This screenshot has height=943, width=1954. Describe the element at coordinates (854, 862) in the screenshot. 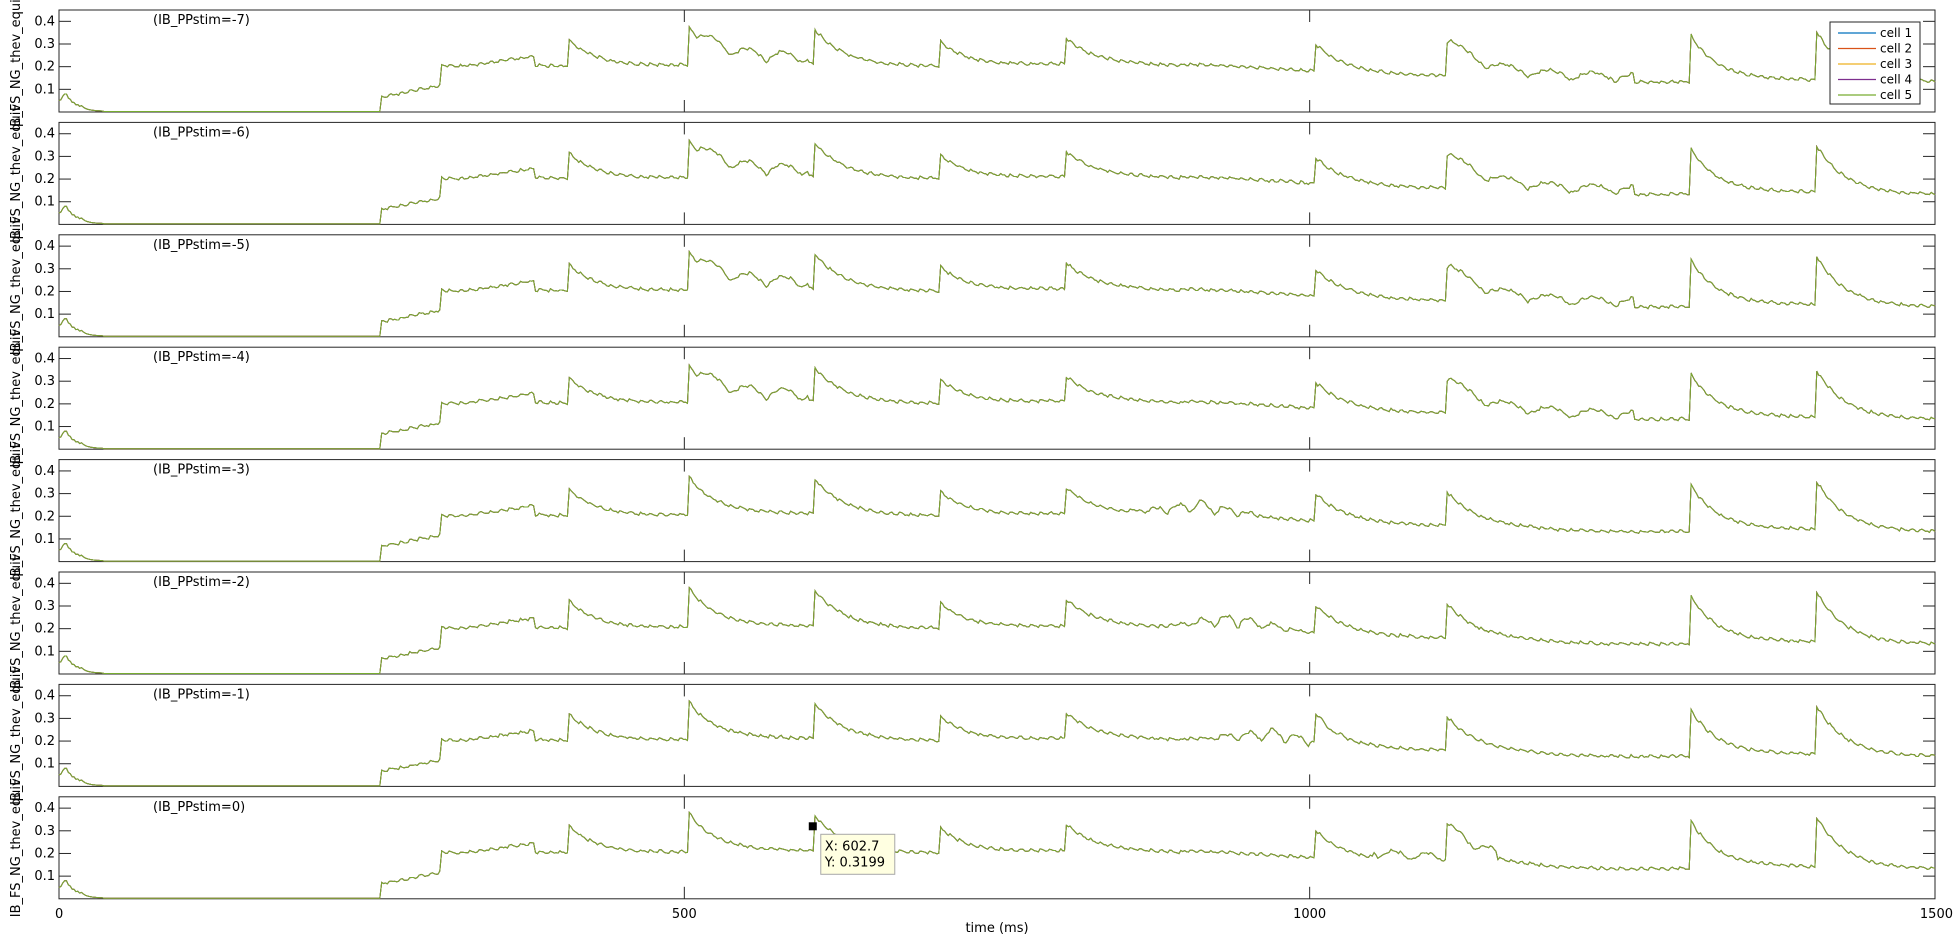

I see `datatip-y-text: Y: 0.3199` at that location.